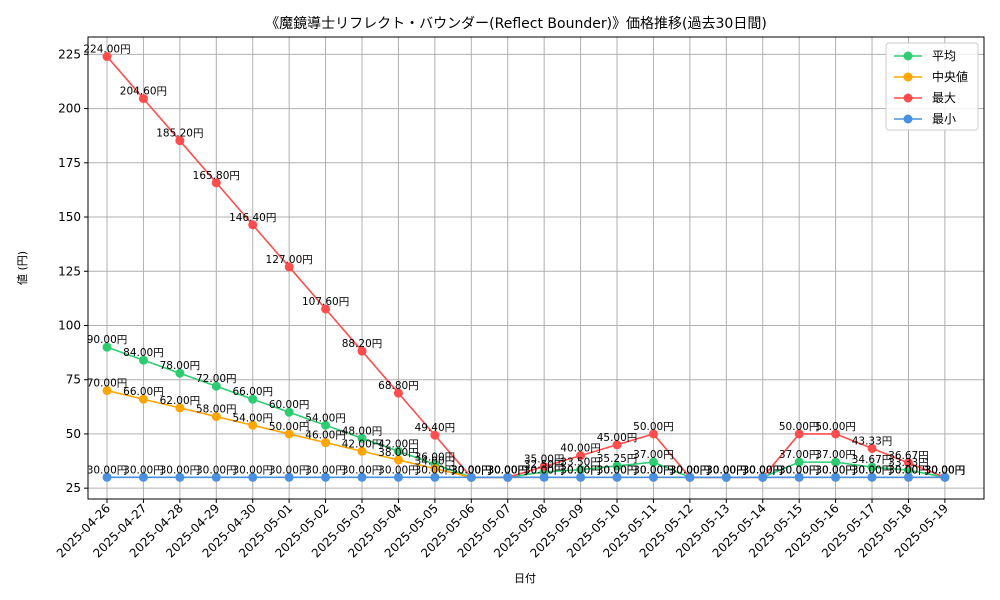  What do you see at coordinates (106, 50) in the screenshot?
I see `data-label: 224.00円` at bounding box center [106, 50].